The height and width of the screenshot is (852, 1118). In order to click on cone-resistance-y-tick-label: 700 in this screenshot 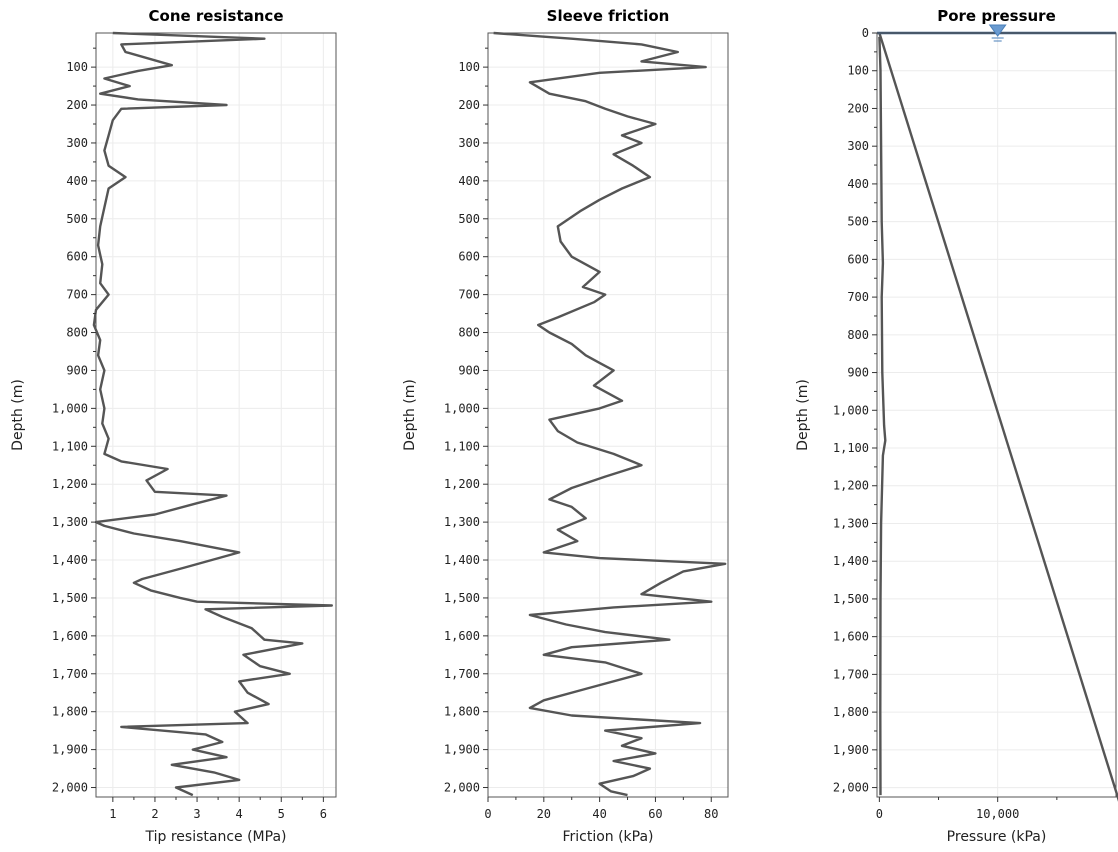, I will do `click(77, 295)`.